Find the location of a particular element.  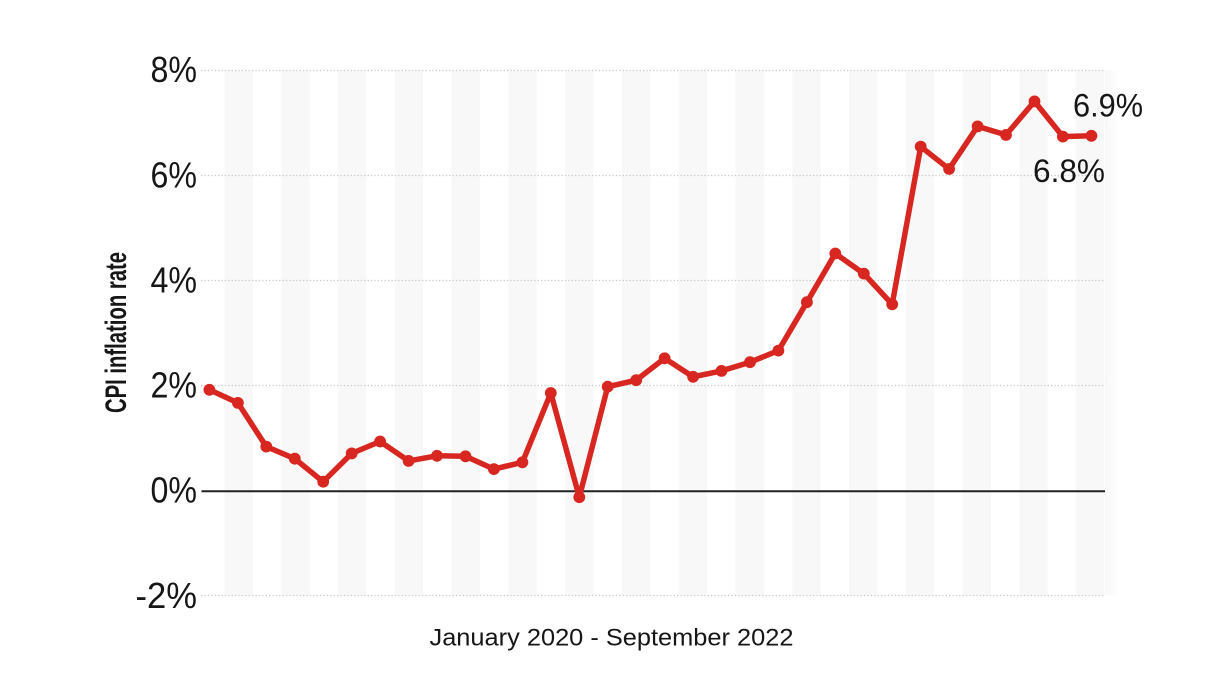

svg-text: CPI inflation rate is located at coordinates (116, 332).